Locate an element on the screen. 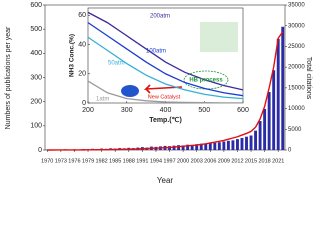 The height and width of the screenshot is (240, 320). x-tick-label: 200 is located at coordinates (88, 110).